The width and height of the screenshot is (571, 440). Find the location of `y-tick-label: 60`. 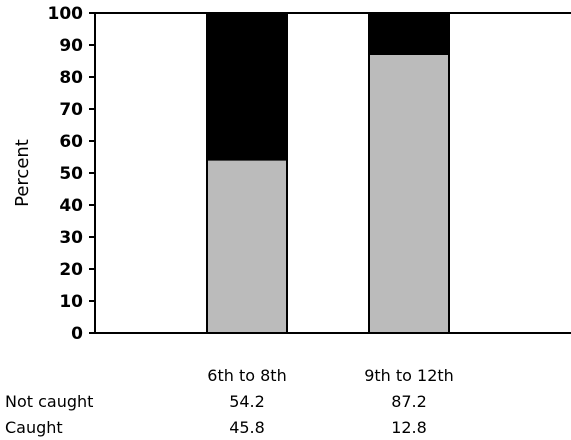

y-tick-label: 60 is located at coordinates (71, 142).